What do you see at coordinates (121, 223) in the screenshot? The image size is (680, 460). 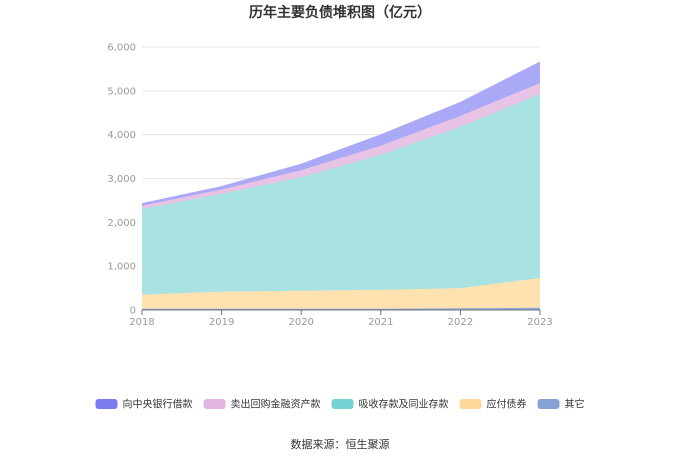 I see `y-tick-label: 2,000` at bounding box center [121, 223].